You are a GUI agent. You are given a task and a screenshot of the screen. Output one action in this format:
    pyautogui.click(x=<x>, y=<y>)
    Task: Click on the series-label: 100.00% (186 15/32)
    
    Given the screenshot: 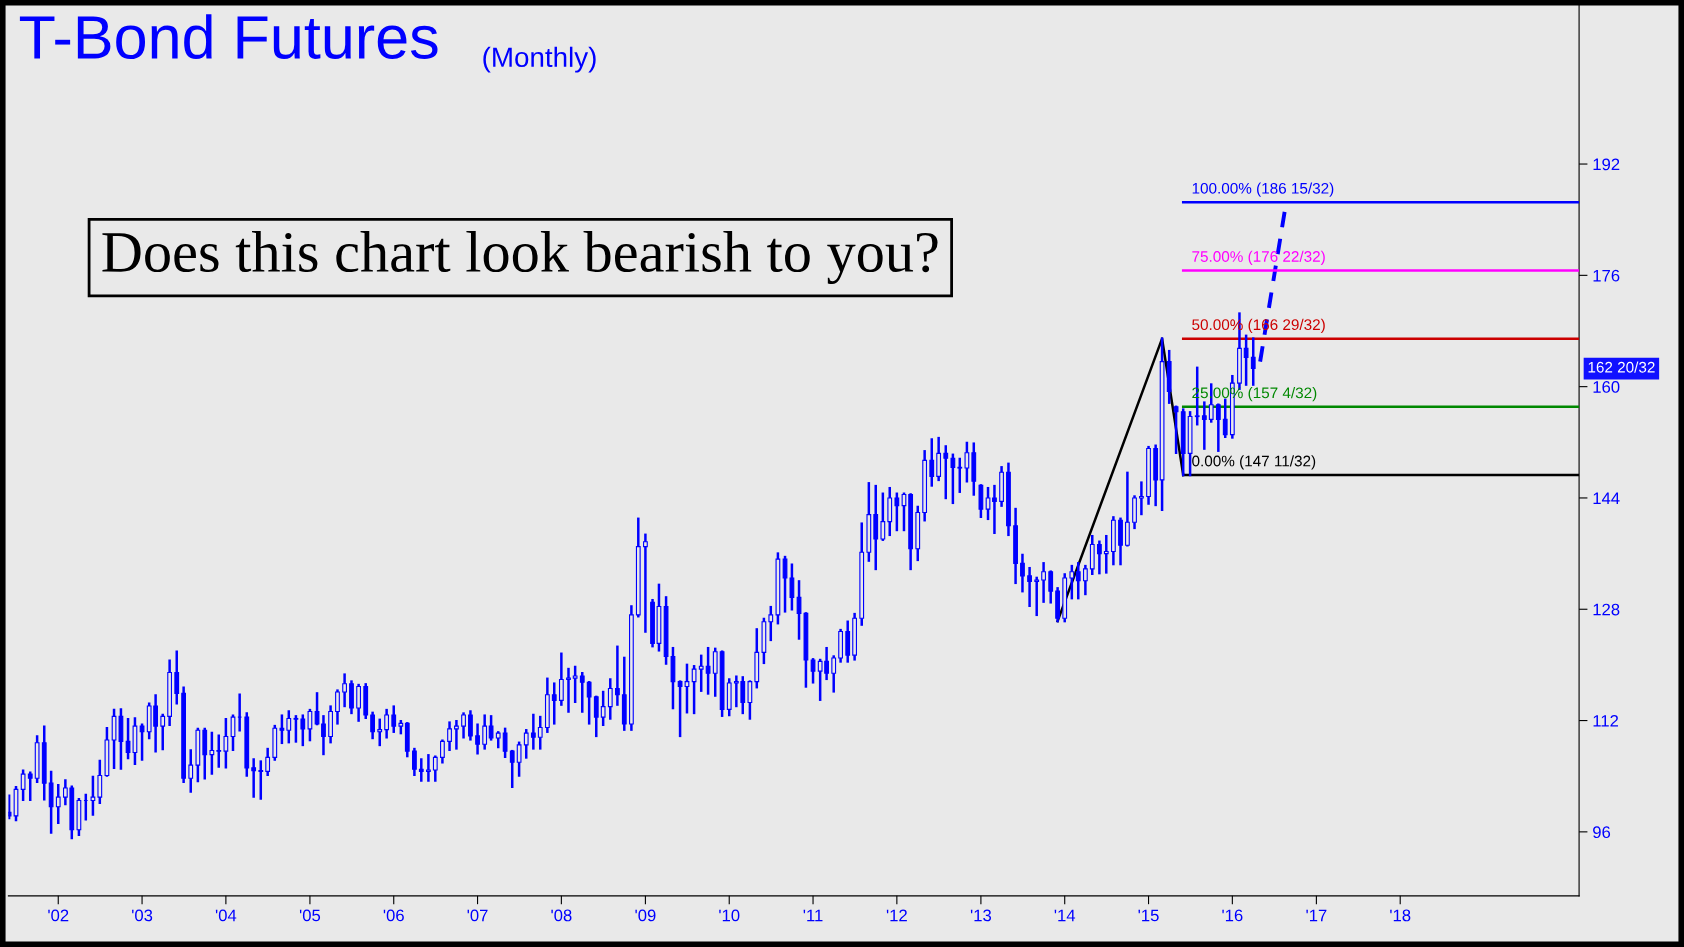 What is the action you would take?
    pyautogui.click(x=1263, y=189)
    